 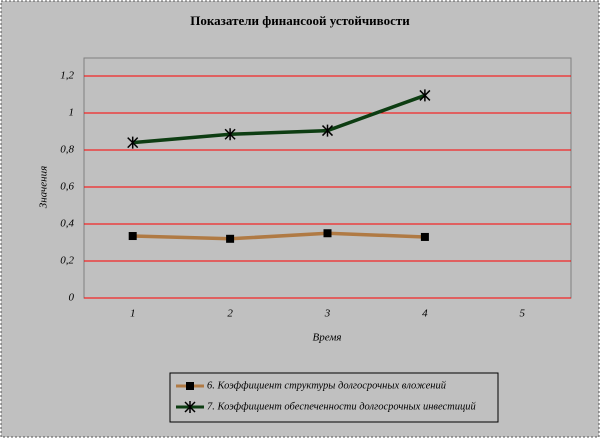 What do you see at coordinates (523, 314) in the screenshot?
I see `x-tick-label: 5` at bounding box center [523, 314].